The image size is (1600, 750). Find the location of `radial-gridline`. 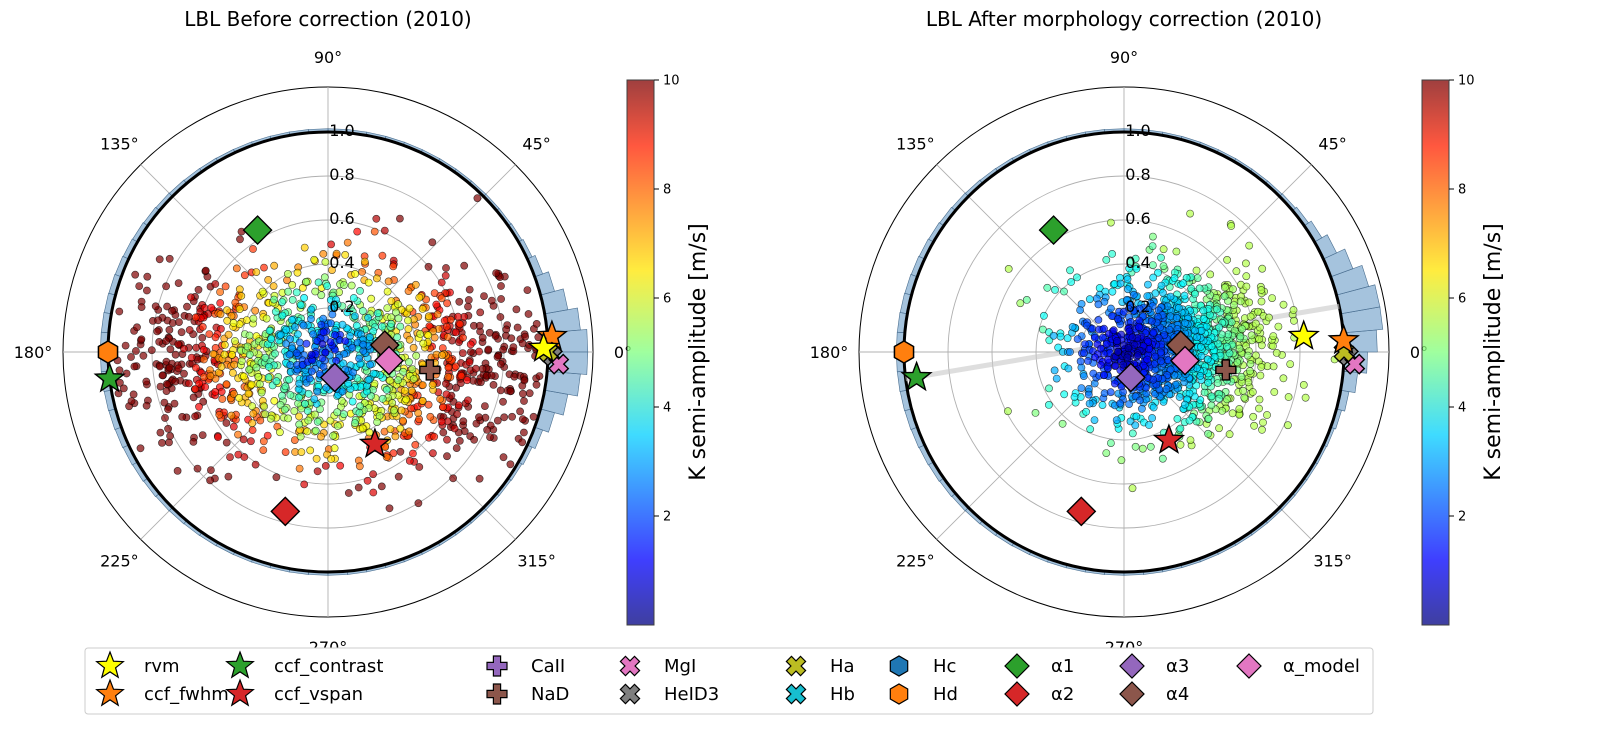

radial-gridline is located at coordinates (1124, 352).